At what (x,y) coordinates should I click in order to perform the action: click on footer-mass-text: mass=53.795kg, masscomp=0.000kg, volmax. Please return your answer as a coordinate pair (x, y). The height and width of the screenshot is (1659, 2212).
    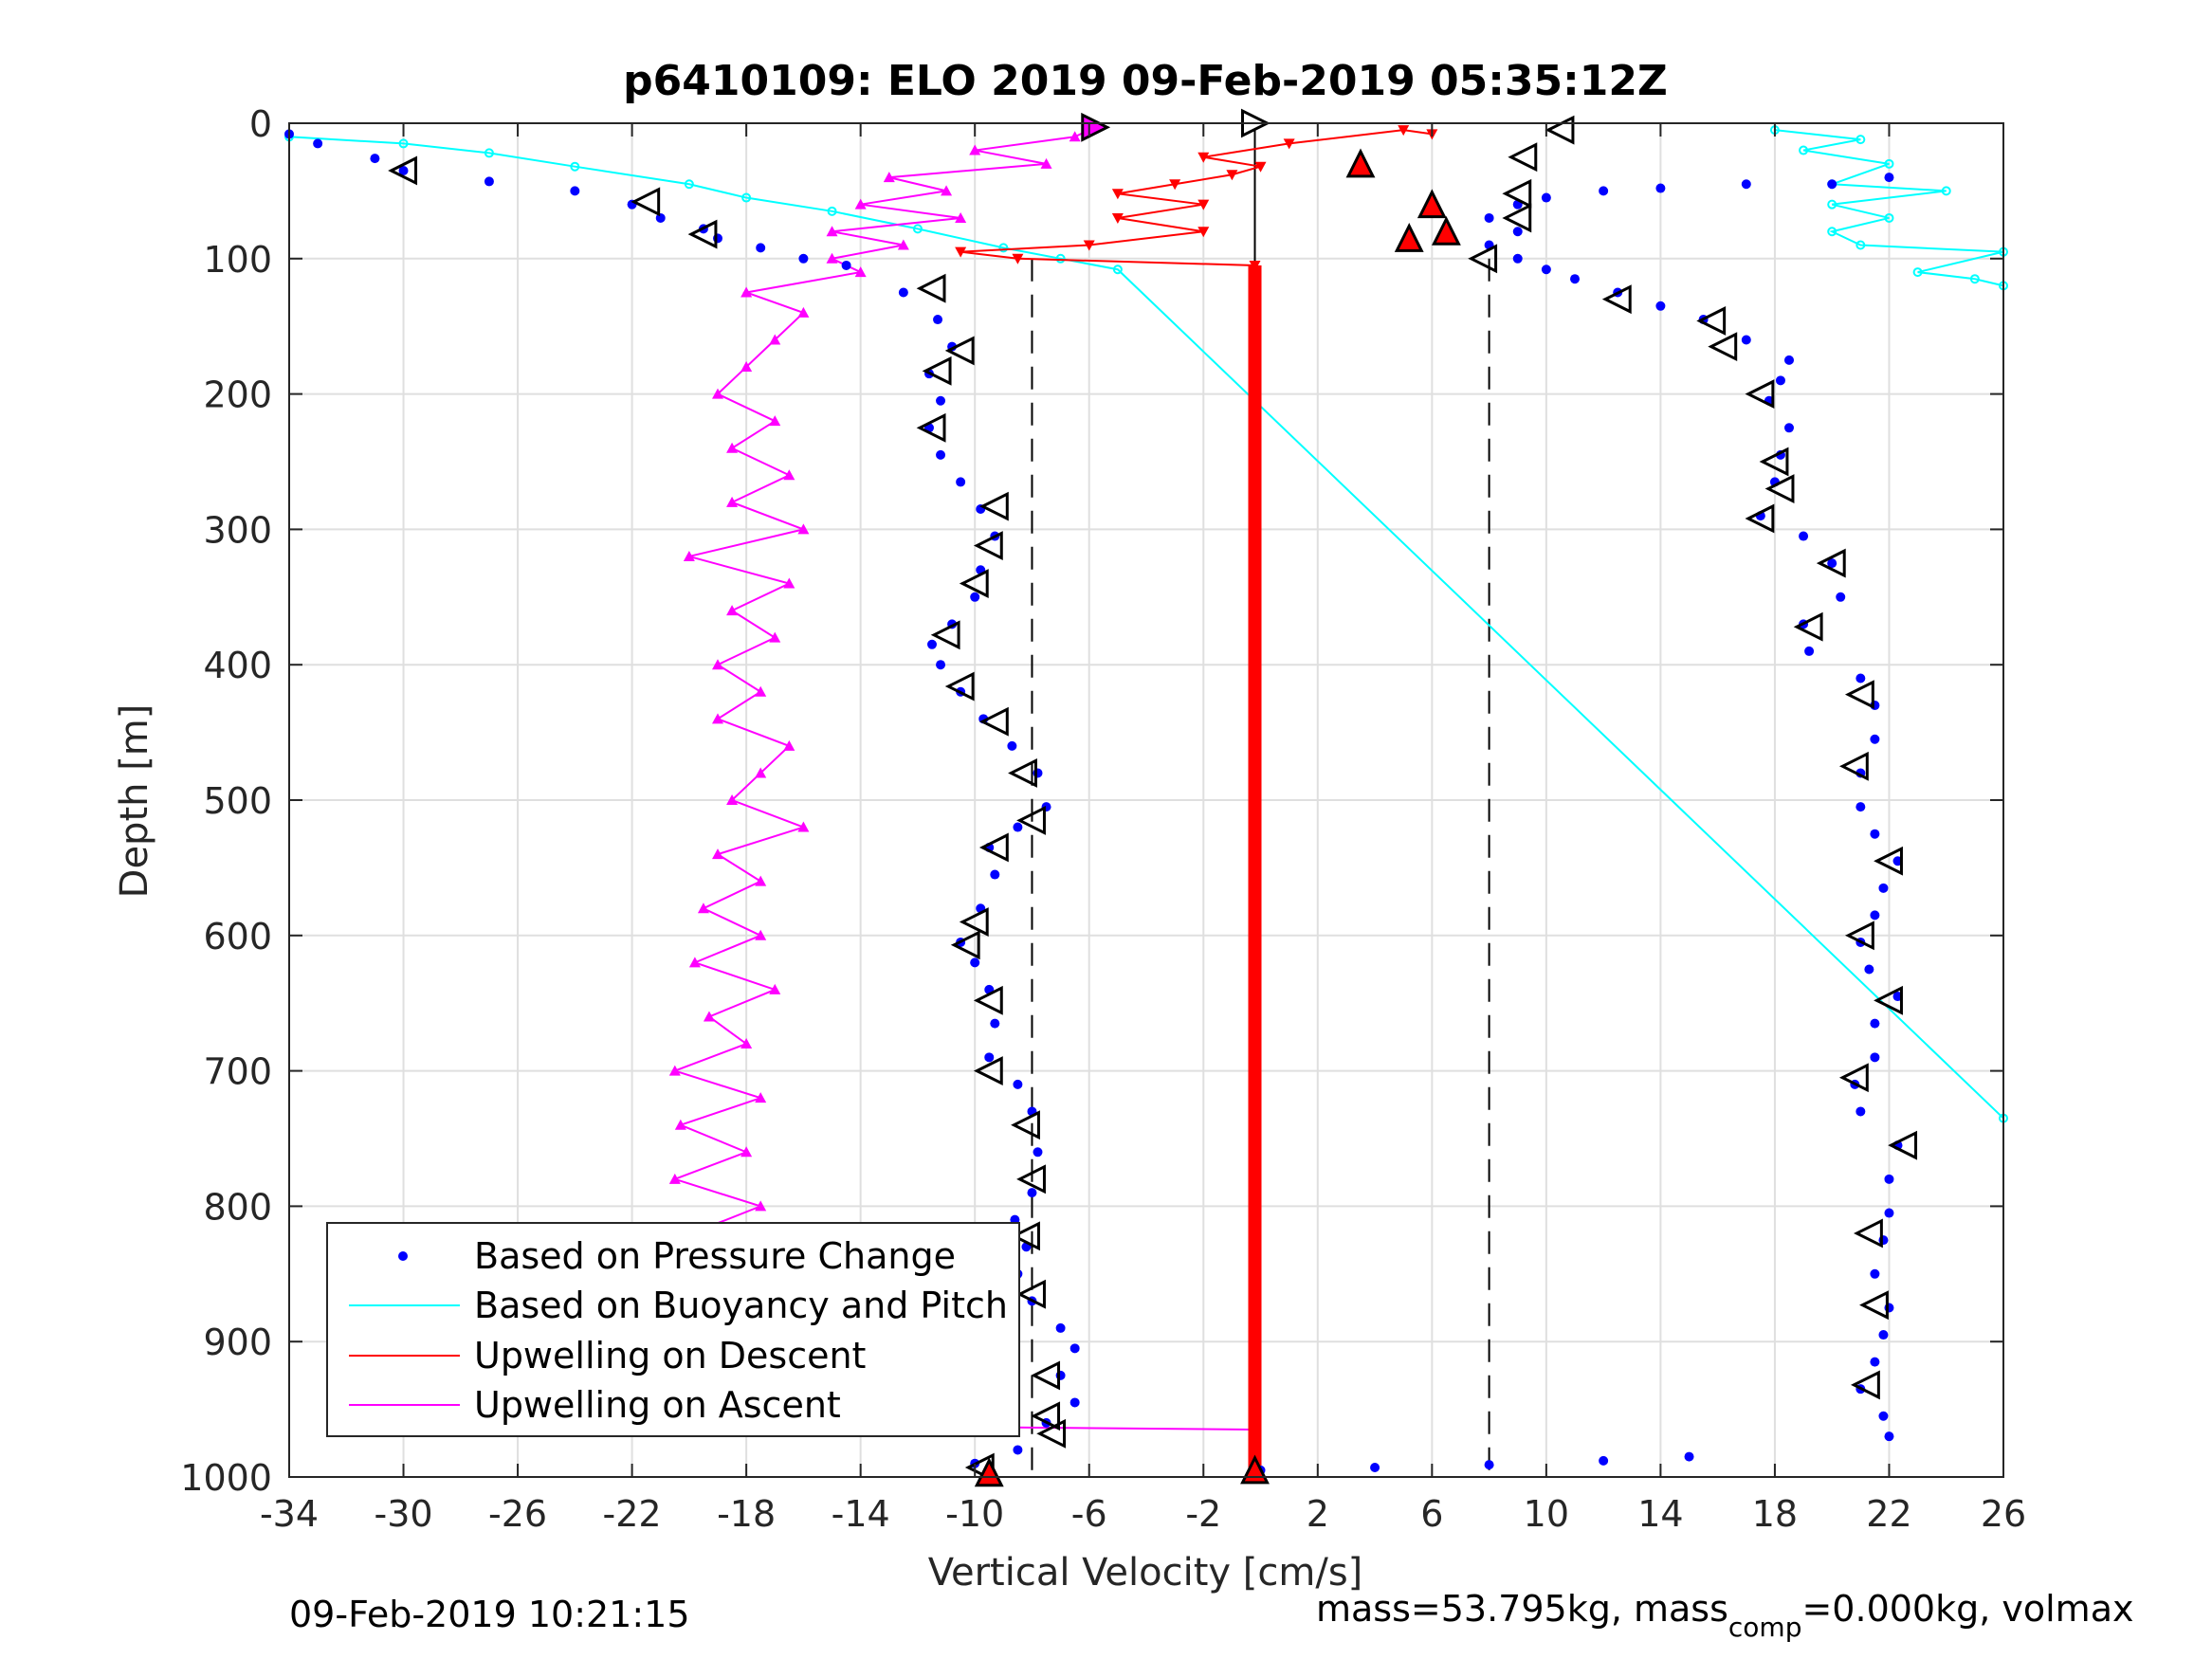
    Looking at the image, I should click on (1724, 1615).